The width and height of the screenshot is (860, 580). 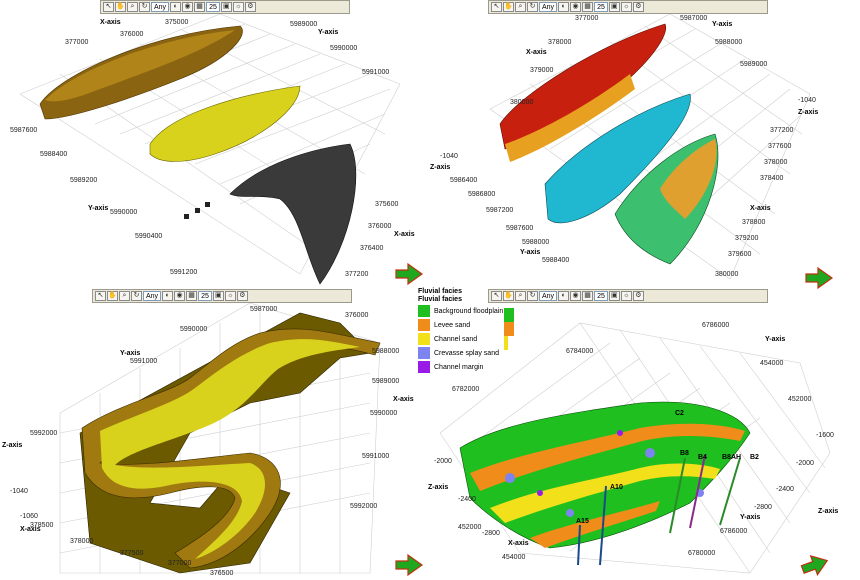 I want to click on y-tick: 6786000, so click(x=733, y=531).